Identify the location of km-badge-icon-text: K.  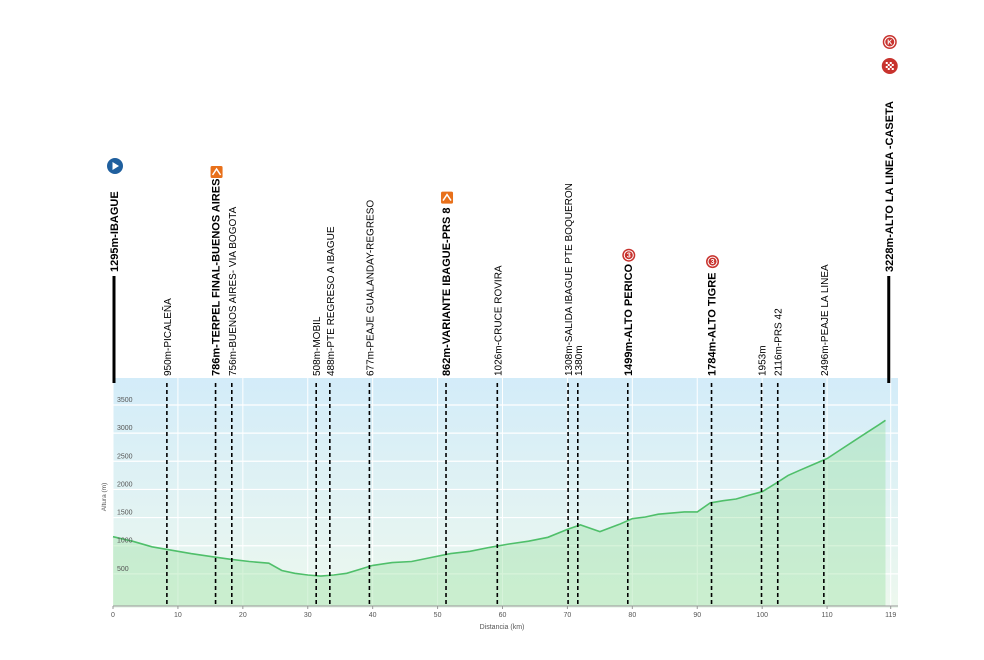
(889, 43).